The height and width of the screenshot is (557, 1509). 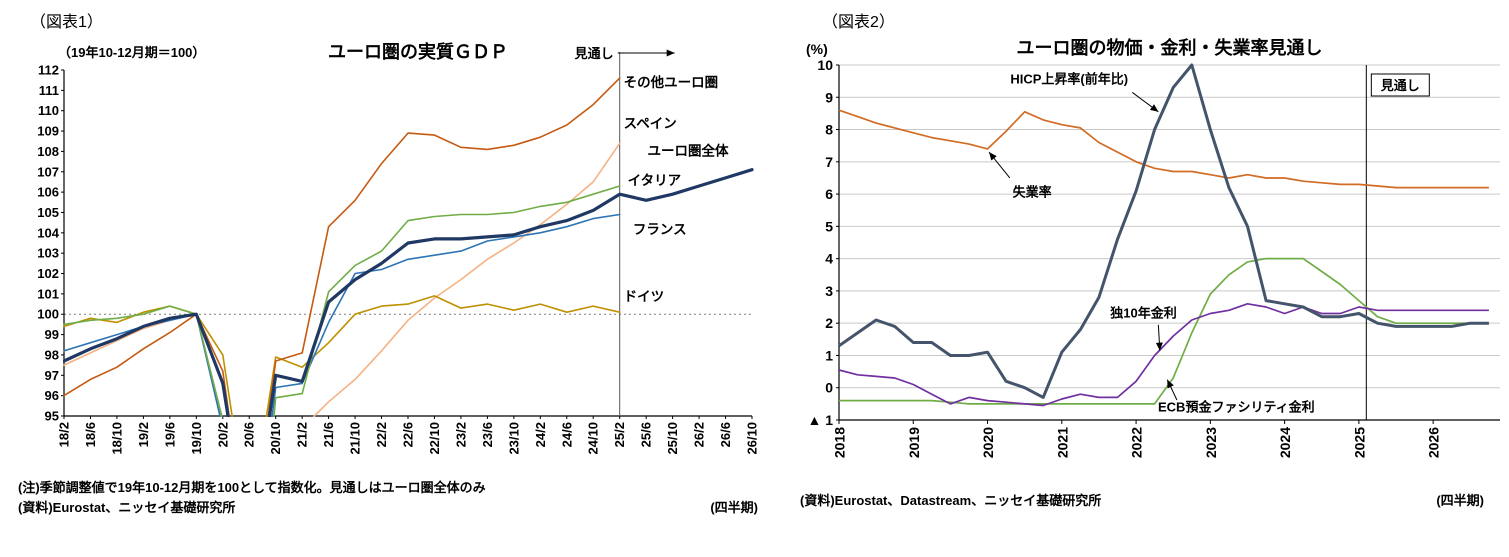 I want to click on x-tick-label: 19/2, so click(x=143, y=434).